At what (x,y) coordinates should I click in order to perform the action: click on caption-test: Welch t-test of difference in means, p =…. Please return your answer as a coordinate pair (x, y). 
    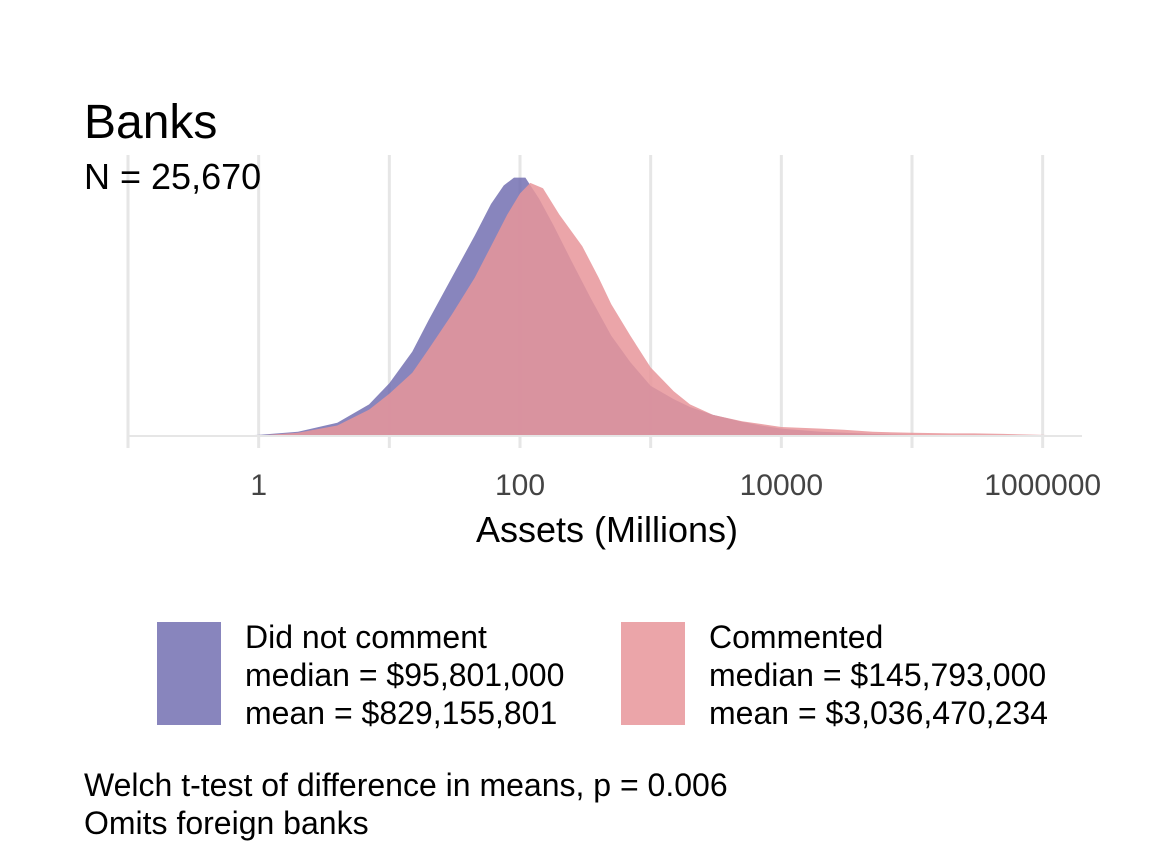
    Looking at the image, I should click on (406, 785).